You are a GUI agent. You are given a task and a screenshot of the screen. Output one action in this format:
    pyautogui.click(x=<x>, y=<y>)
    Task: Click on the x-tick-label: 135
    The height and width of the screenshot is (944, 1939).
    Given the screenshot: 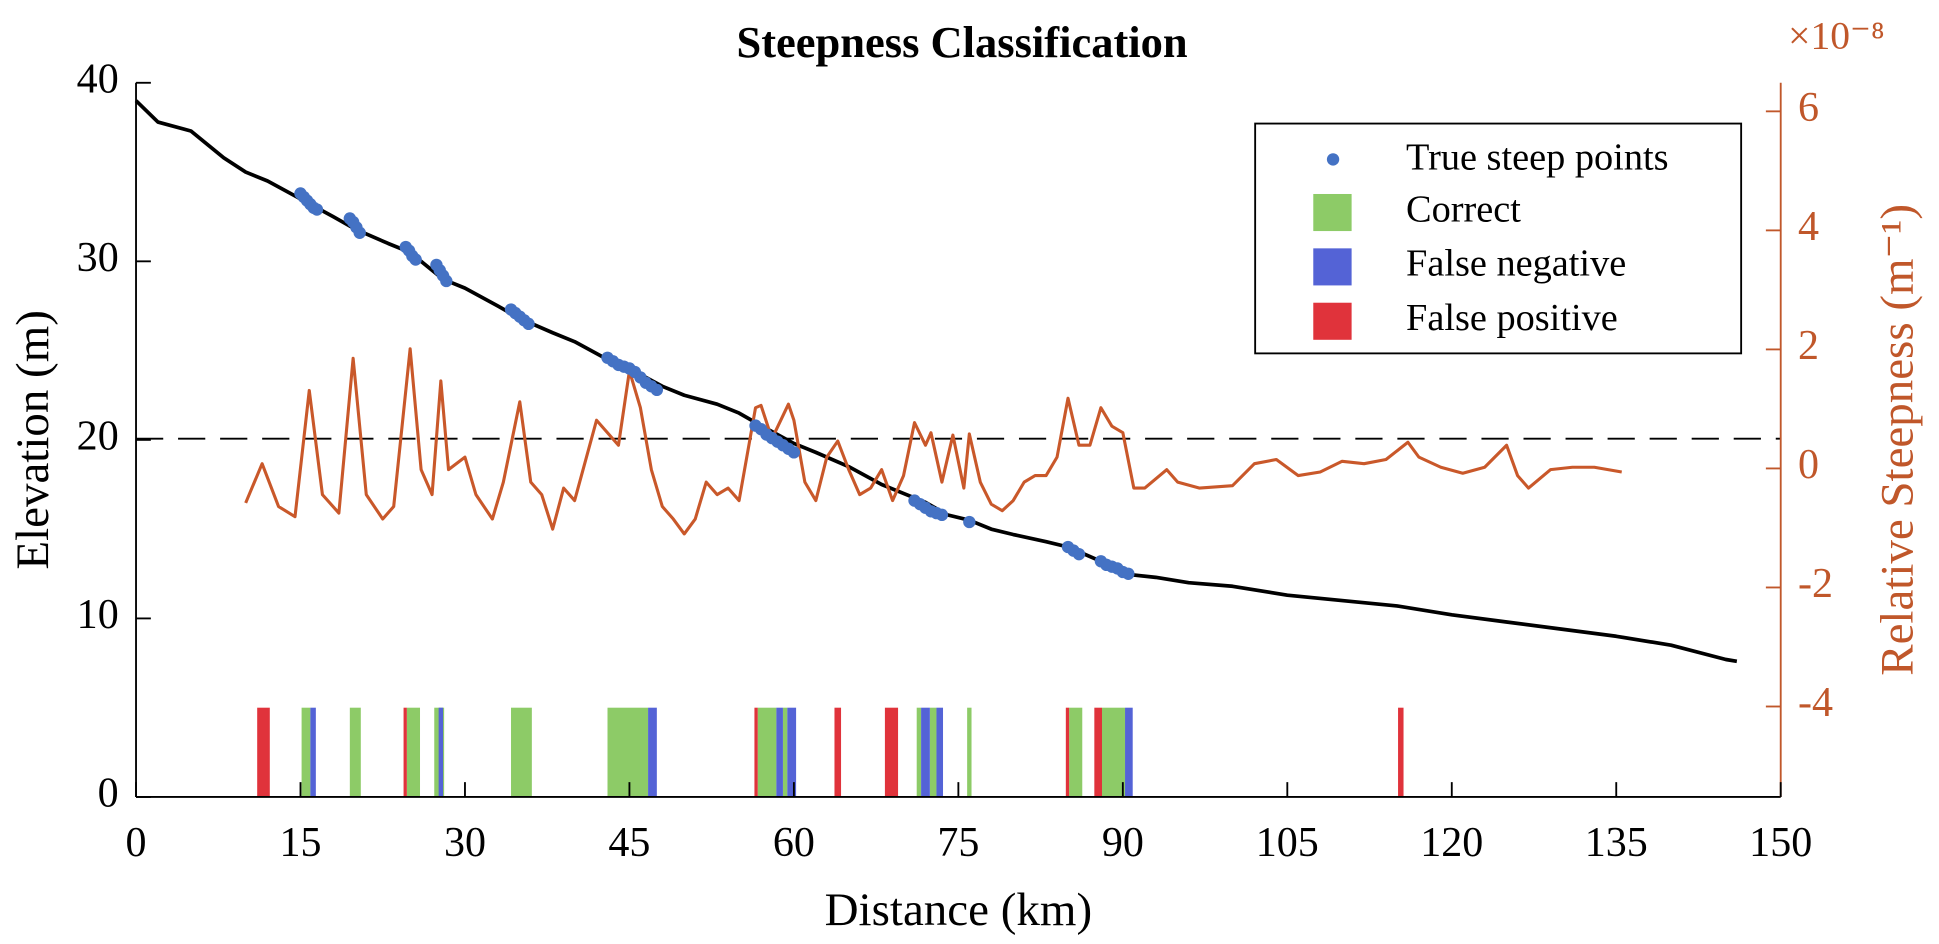 What is the action you would take?
    pyautogui.click(x=1616, y=843)
    